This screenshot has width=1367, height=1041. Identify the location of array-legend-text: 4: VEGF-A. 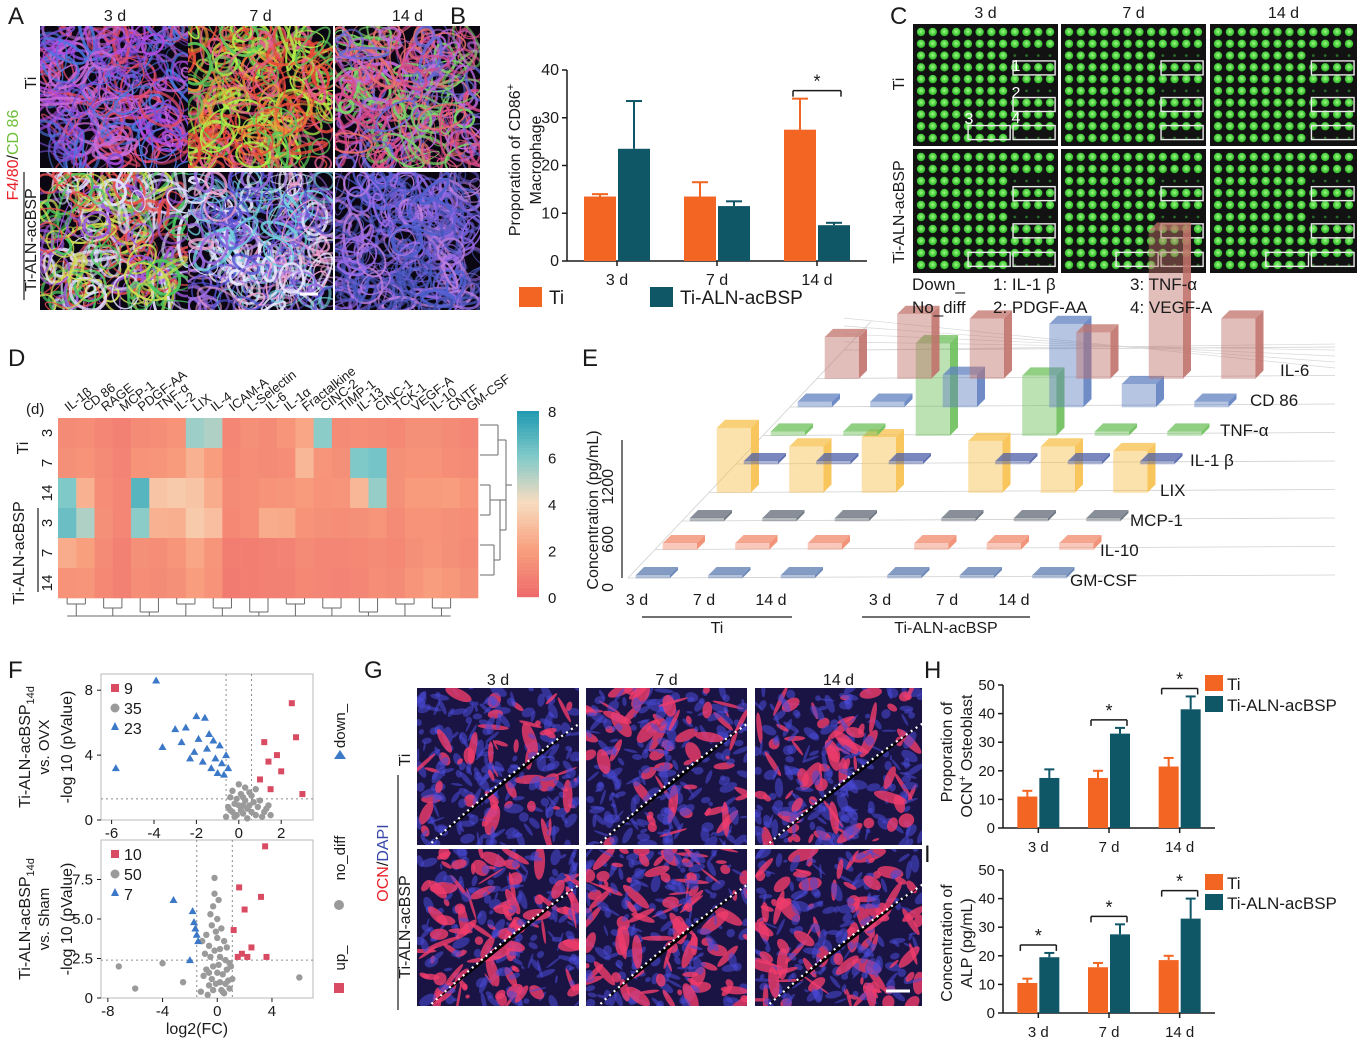
(1171, 307).